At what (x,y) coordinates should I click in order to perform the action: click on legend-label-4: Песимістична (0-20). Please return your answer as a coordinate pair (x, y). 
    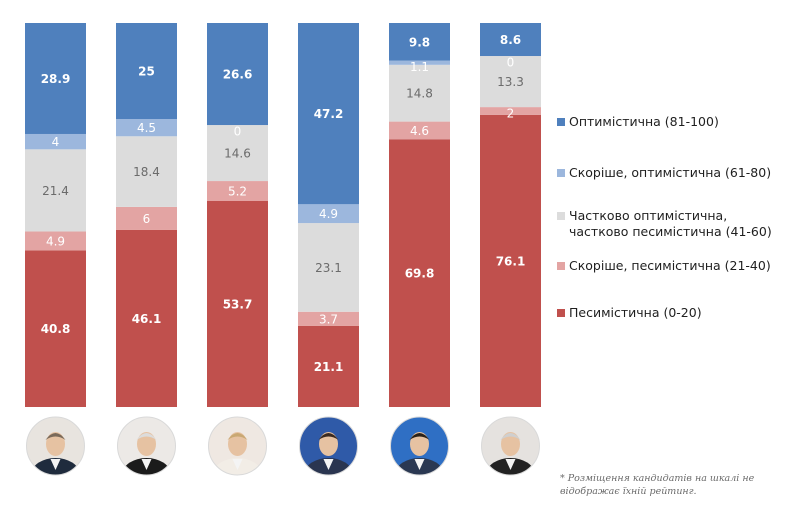
    Looking at the image, I should click on (635, 312).